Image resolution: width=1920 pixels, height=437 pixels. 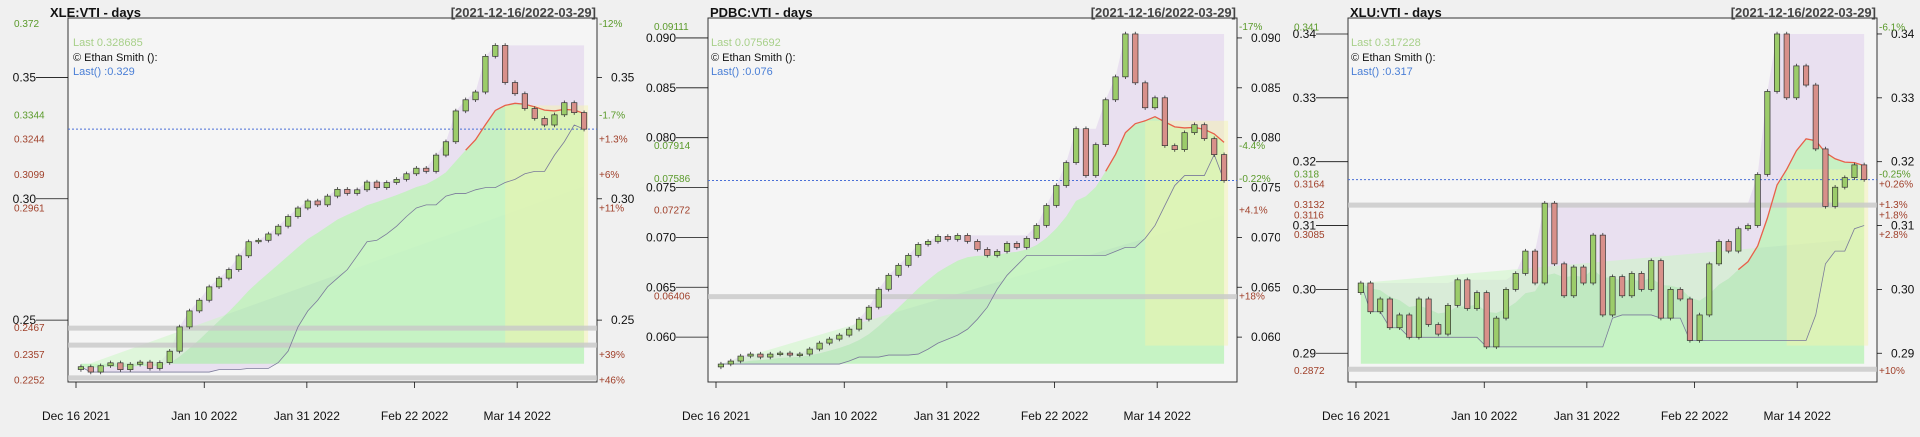 I want to click on right-level-label: +1.3%, so click(x=1893, y=205).